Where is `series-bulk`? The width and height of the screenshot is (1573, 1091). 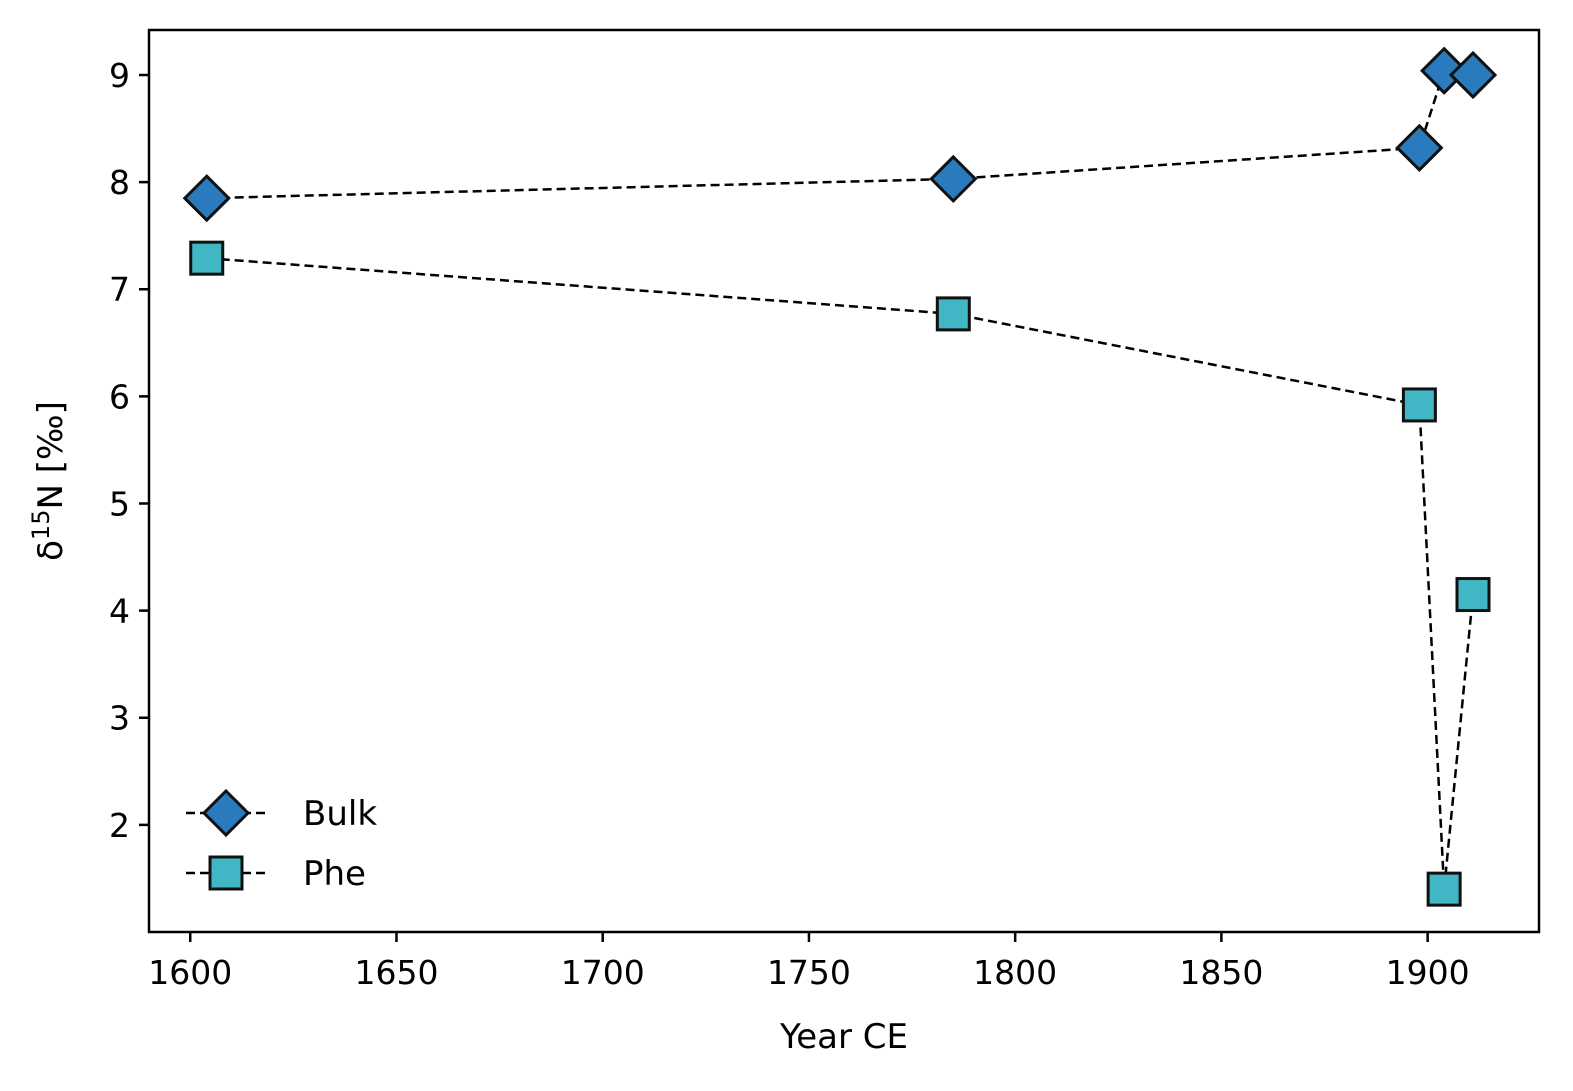 series-bulk is located at coordinates (840, 134).